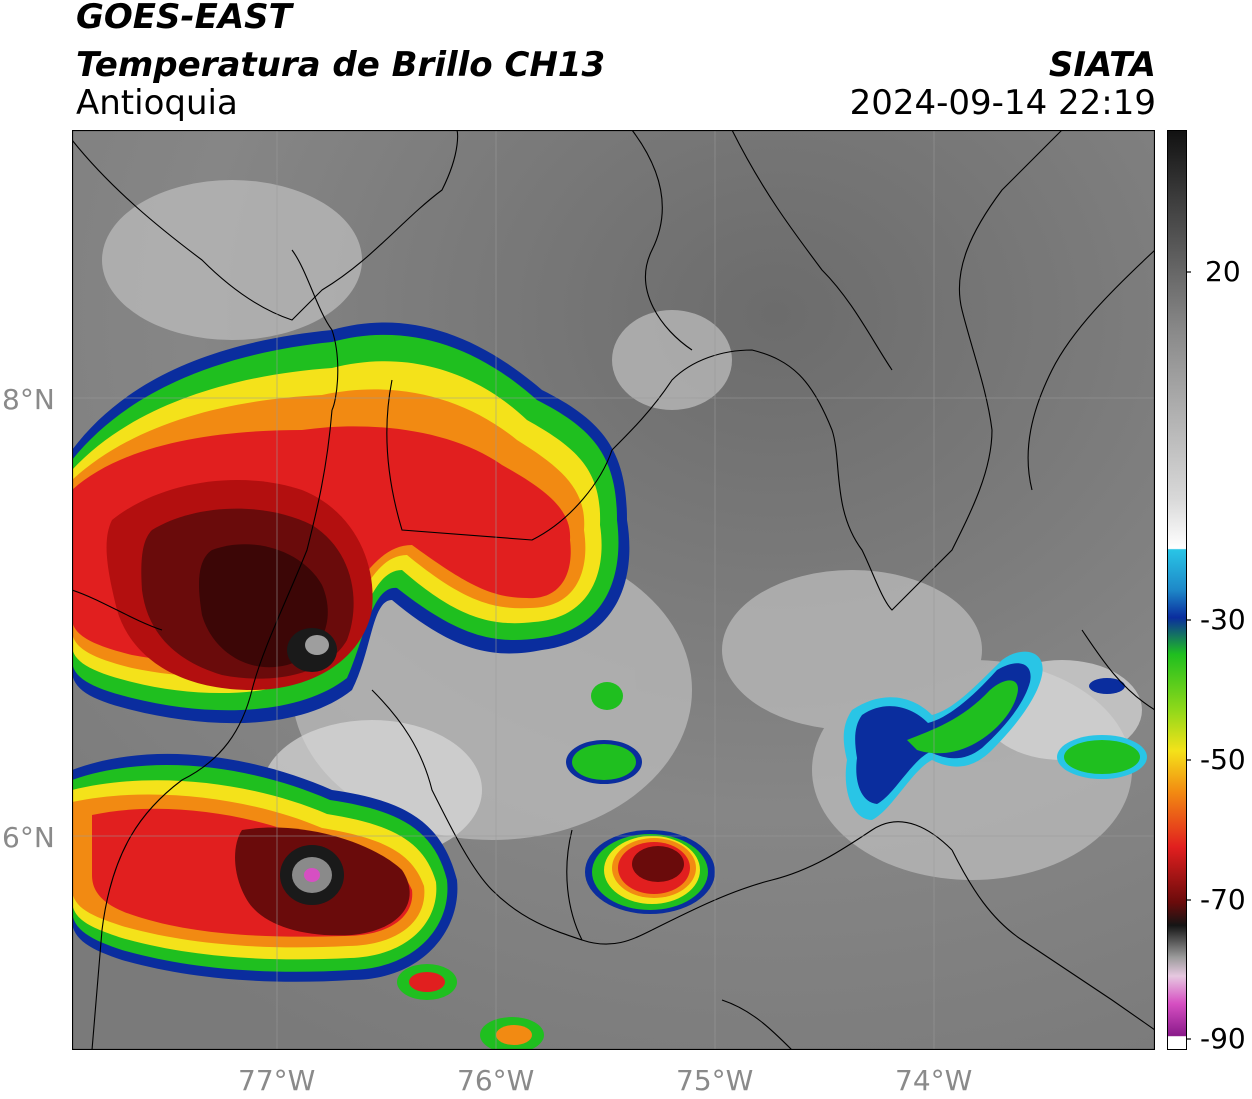 The height and width of the screenshot is (1099, 1252). I want to click on temperature-colorbar, so click(1179, 590).